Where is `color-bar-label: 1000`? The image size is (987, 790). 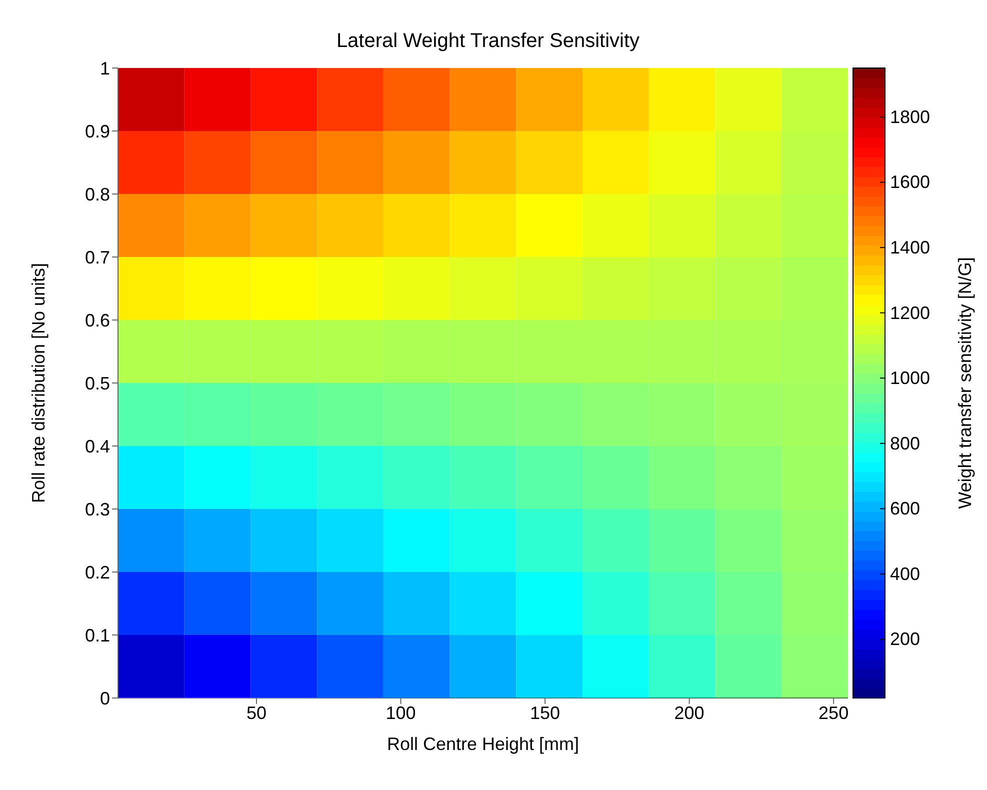 color-bar-label: 1000 is located at coordinates (910, 378).